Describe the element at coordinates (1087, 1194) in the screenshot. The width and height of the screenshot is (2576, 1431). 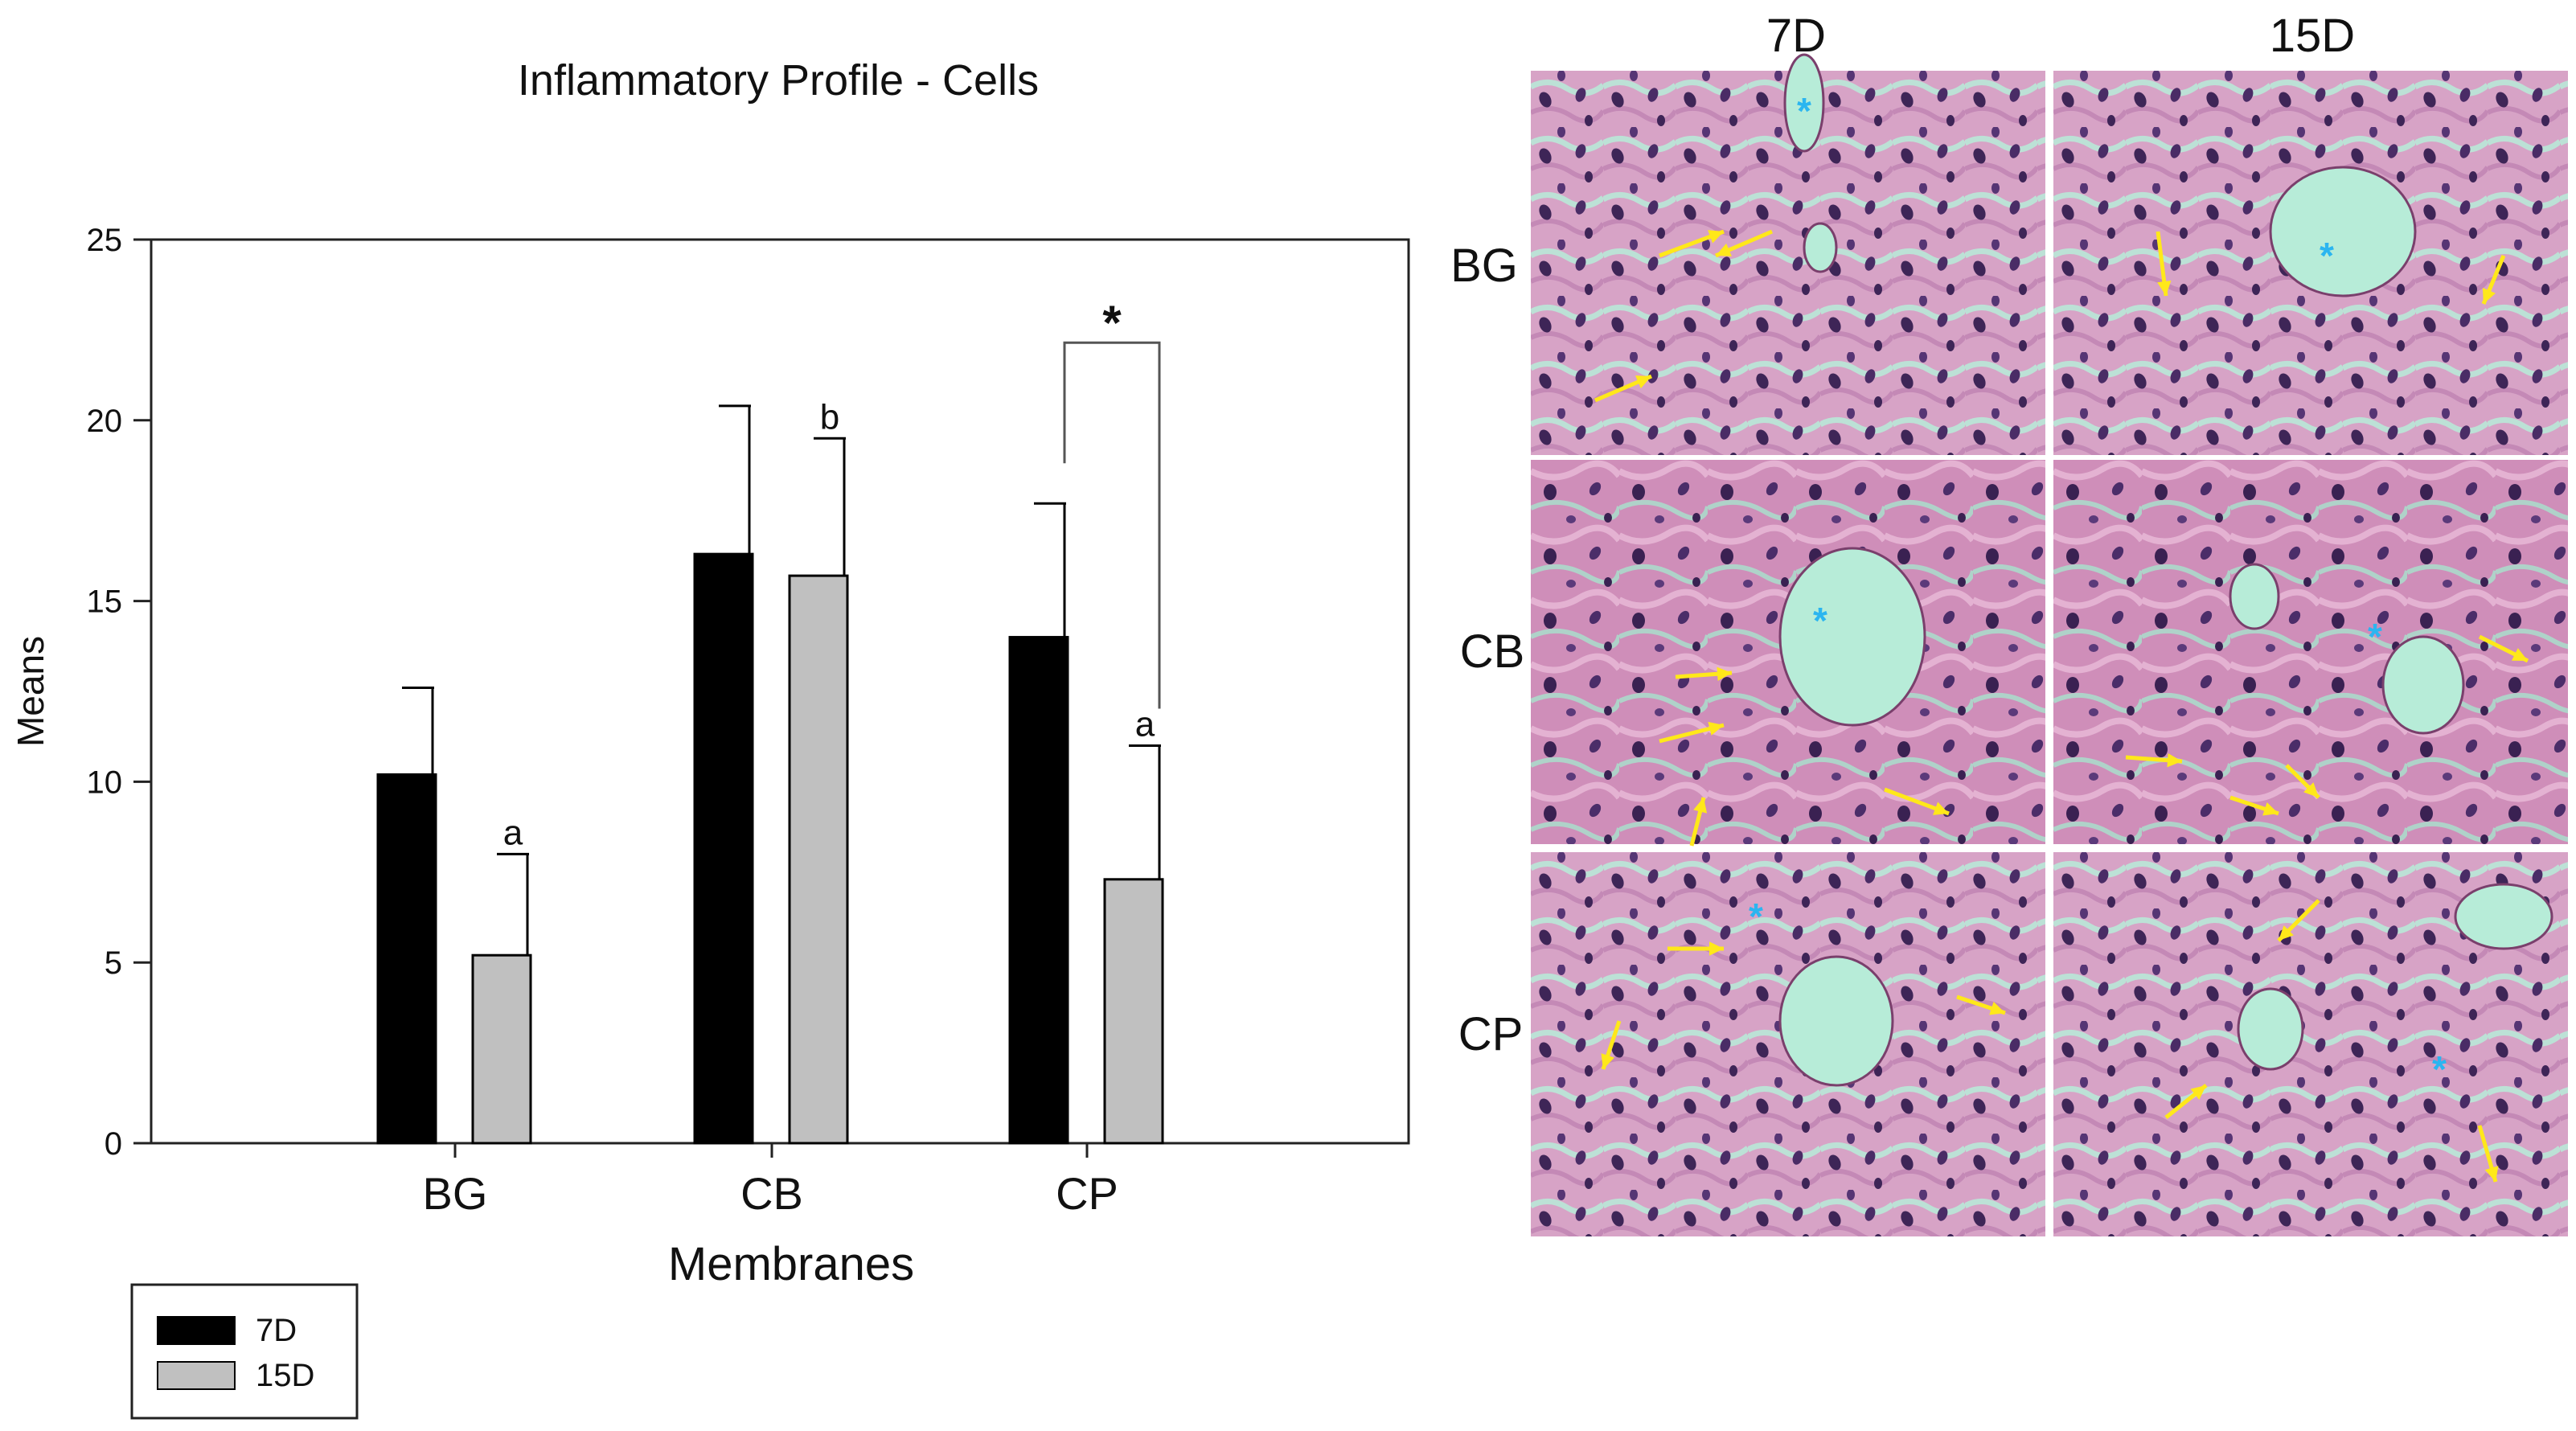
I see `x-tick-label: CP` at that location.